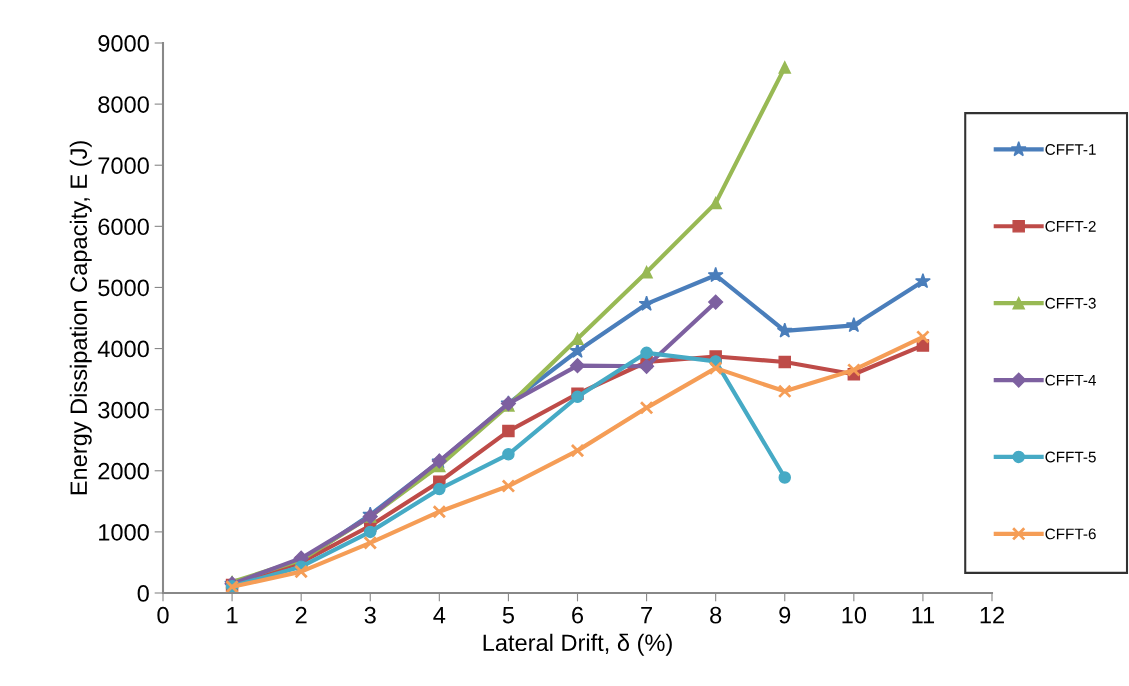  What do you see at coordinates (1070, 457) in the screenshot?
I see `legend-label: CFFT-5` at bounding box center [1070, 457].